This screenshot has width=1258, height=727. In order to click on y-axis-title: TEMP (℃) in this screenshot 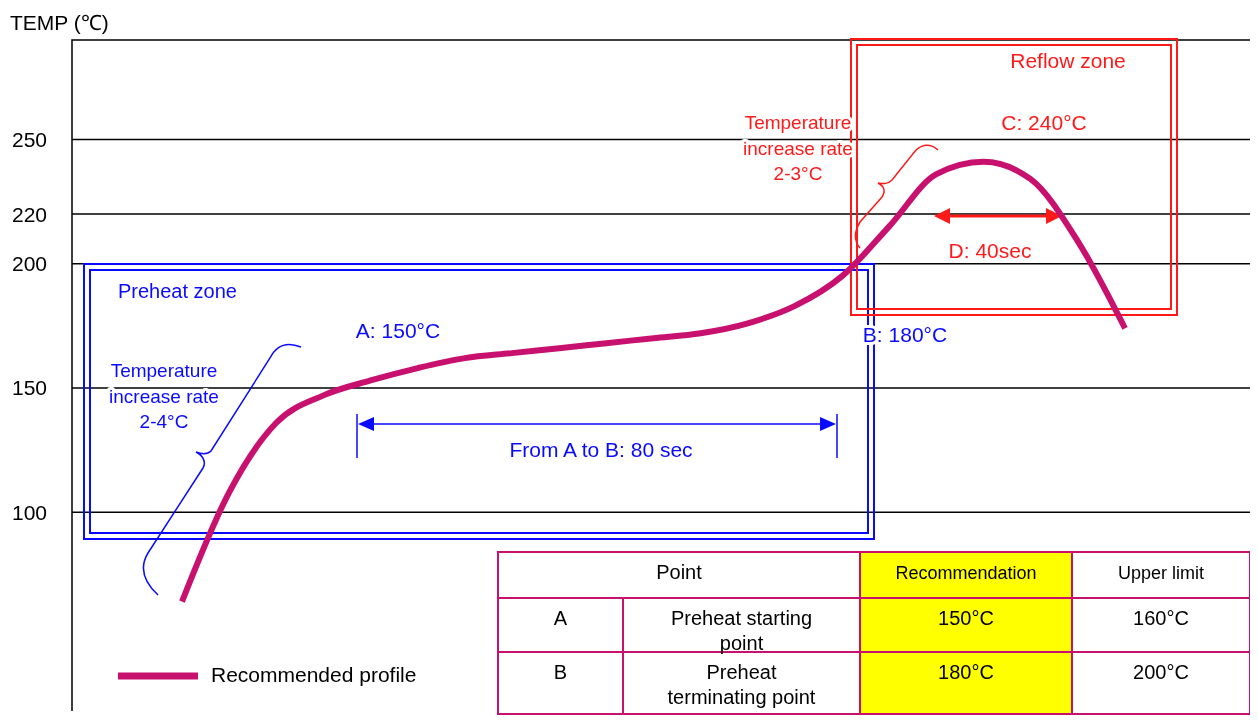, I will do `click(59, 22)`.